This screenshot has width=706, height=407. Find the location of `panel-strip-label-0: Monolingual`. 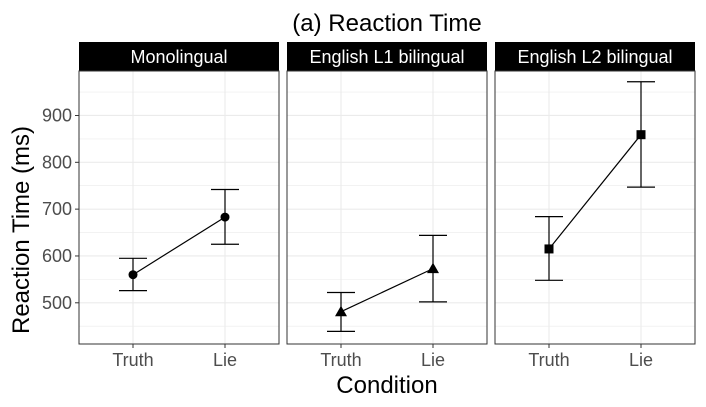

panel-strip-label-0: Monolingual is located at coordinates (178, 57).